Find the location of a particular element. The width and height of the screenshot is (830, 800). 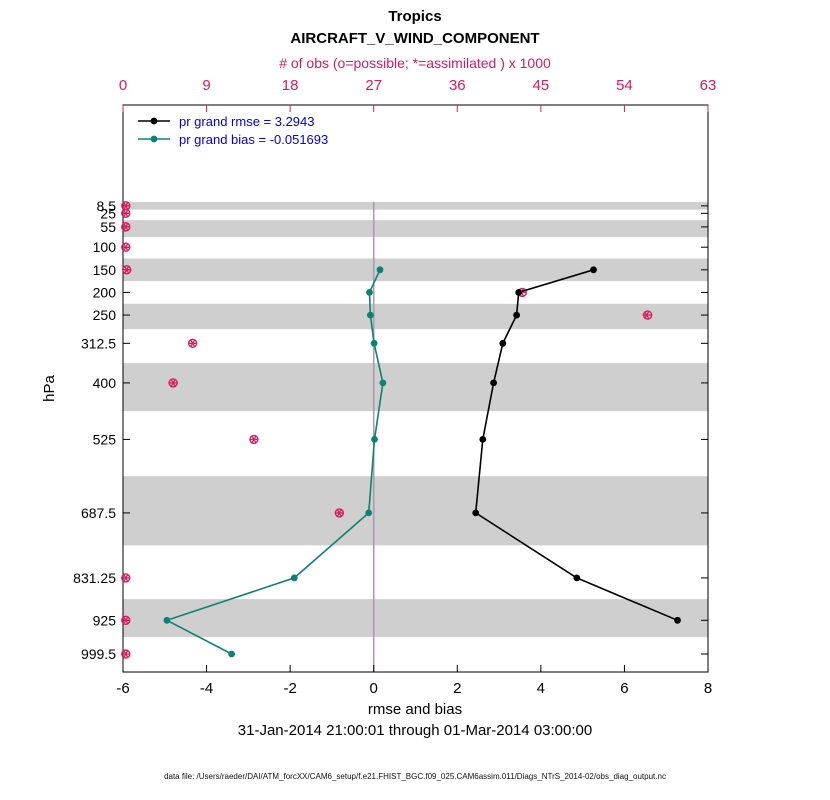

y-axis-tick-label: 525 is located at coordinates (105, 439).